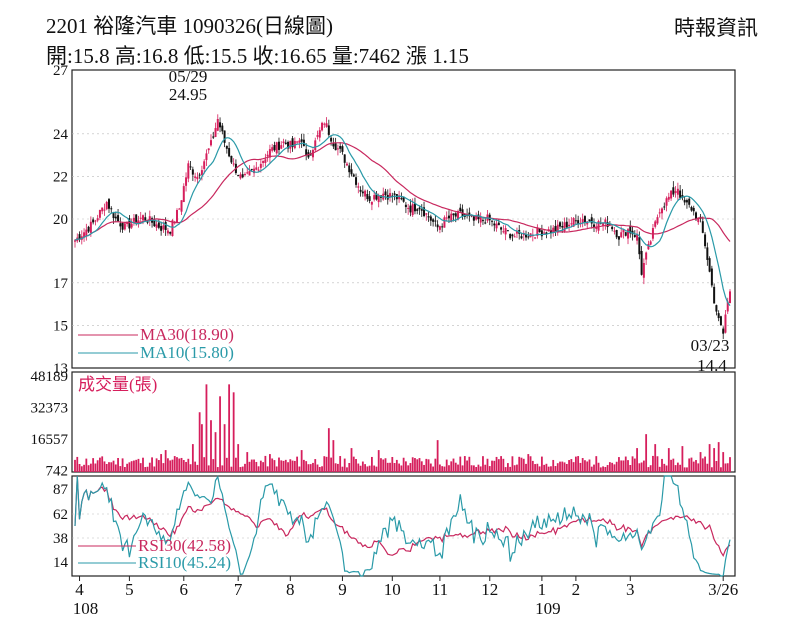 This screenshot has width=800, height=640. What do you see at coordinates (61, 135) in the screenshot?
I see `price-tick-label: 24` at bounding box center [61, 135].